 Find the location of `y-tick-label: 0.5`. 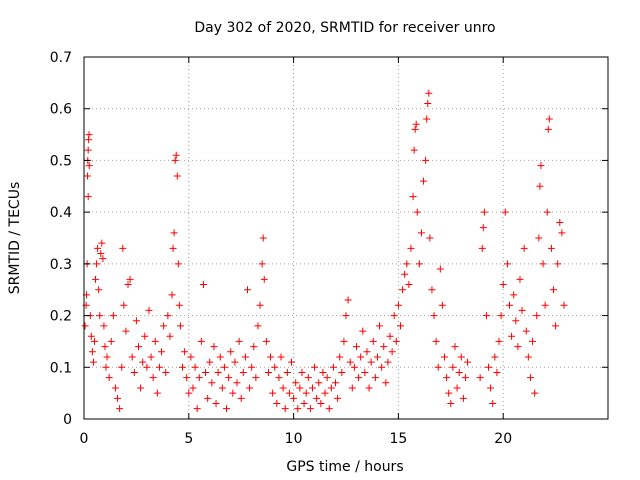

y-tick-label: 0.5 is located at coordinates (61, 161).